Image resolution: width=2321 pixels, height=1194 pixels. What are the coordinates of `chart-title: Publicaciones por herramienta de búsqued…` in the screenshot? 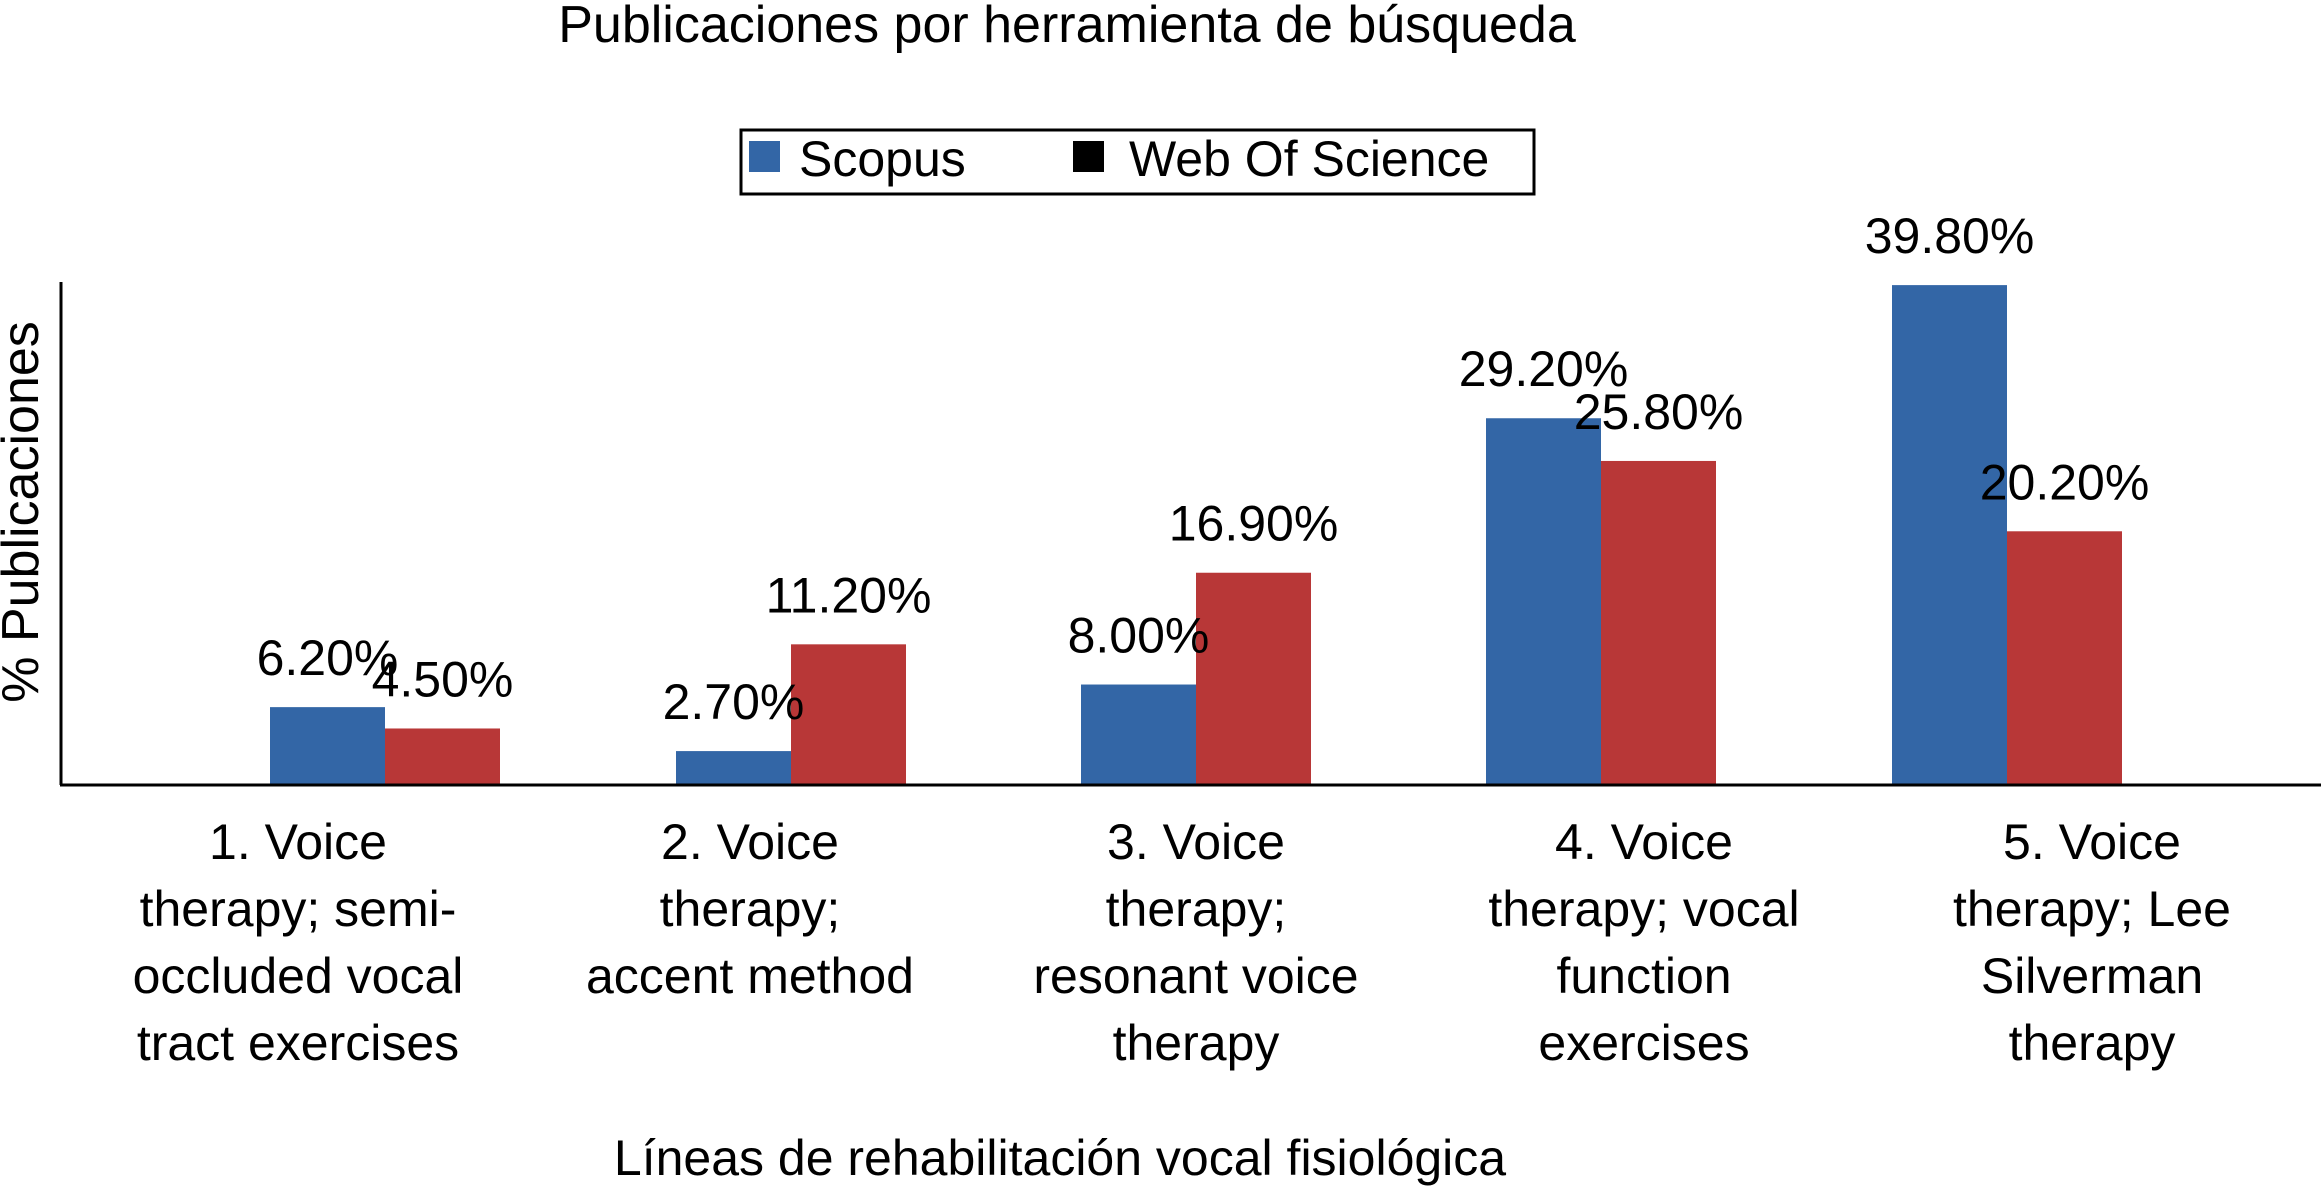 It's located at (1067, 27).